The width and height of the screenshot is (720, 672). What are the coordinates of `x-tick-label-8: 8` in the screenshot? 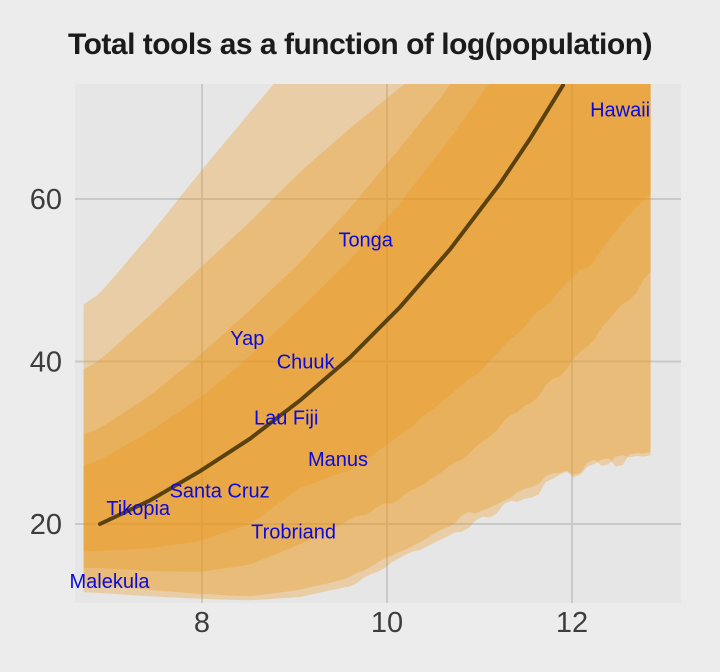 It's located at (202, 623).